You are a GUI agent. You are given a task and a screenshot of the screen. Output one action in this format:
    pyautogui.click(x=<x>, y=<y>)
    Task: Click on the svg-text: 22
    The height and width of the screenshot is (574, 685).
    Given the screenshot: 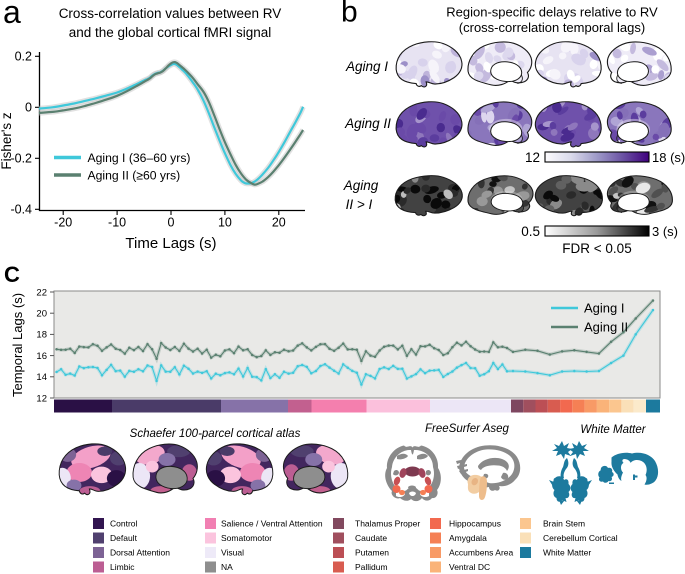 What is the action you would take?
    pyautogui.click(x=41, y=292)
    